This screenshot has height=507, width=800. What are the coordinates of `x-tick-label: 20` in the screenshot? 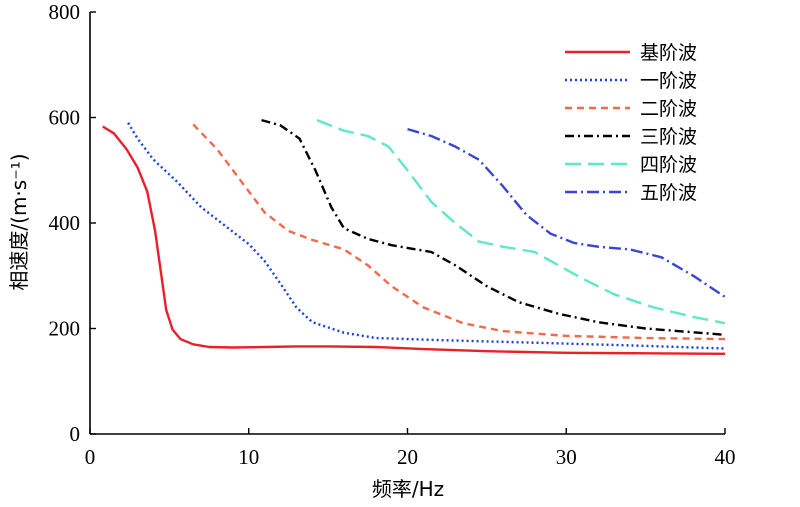 It's located at (407, 457).